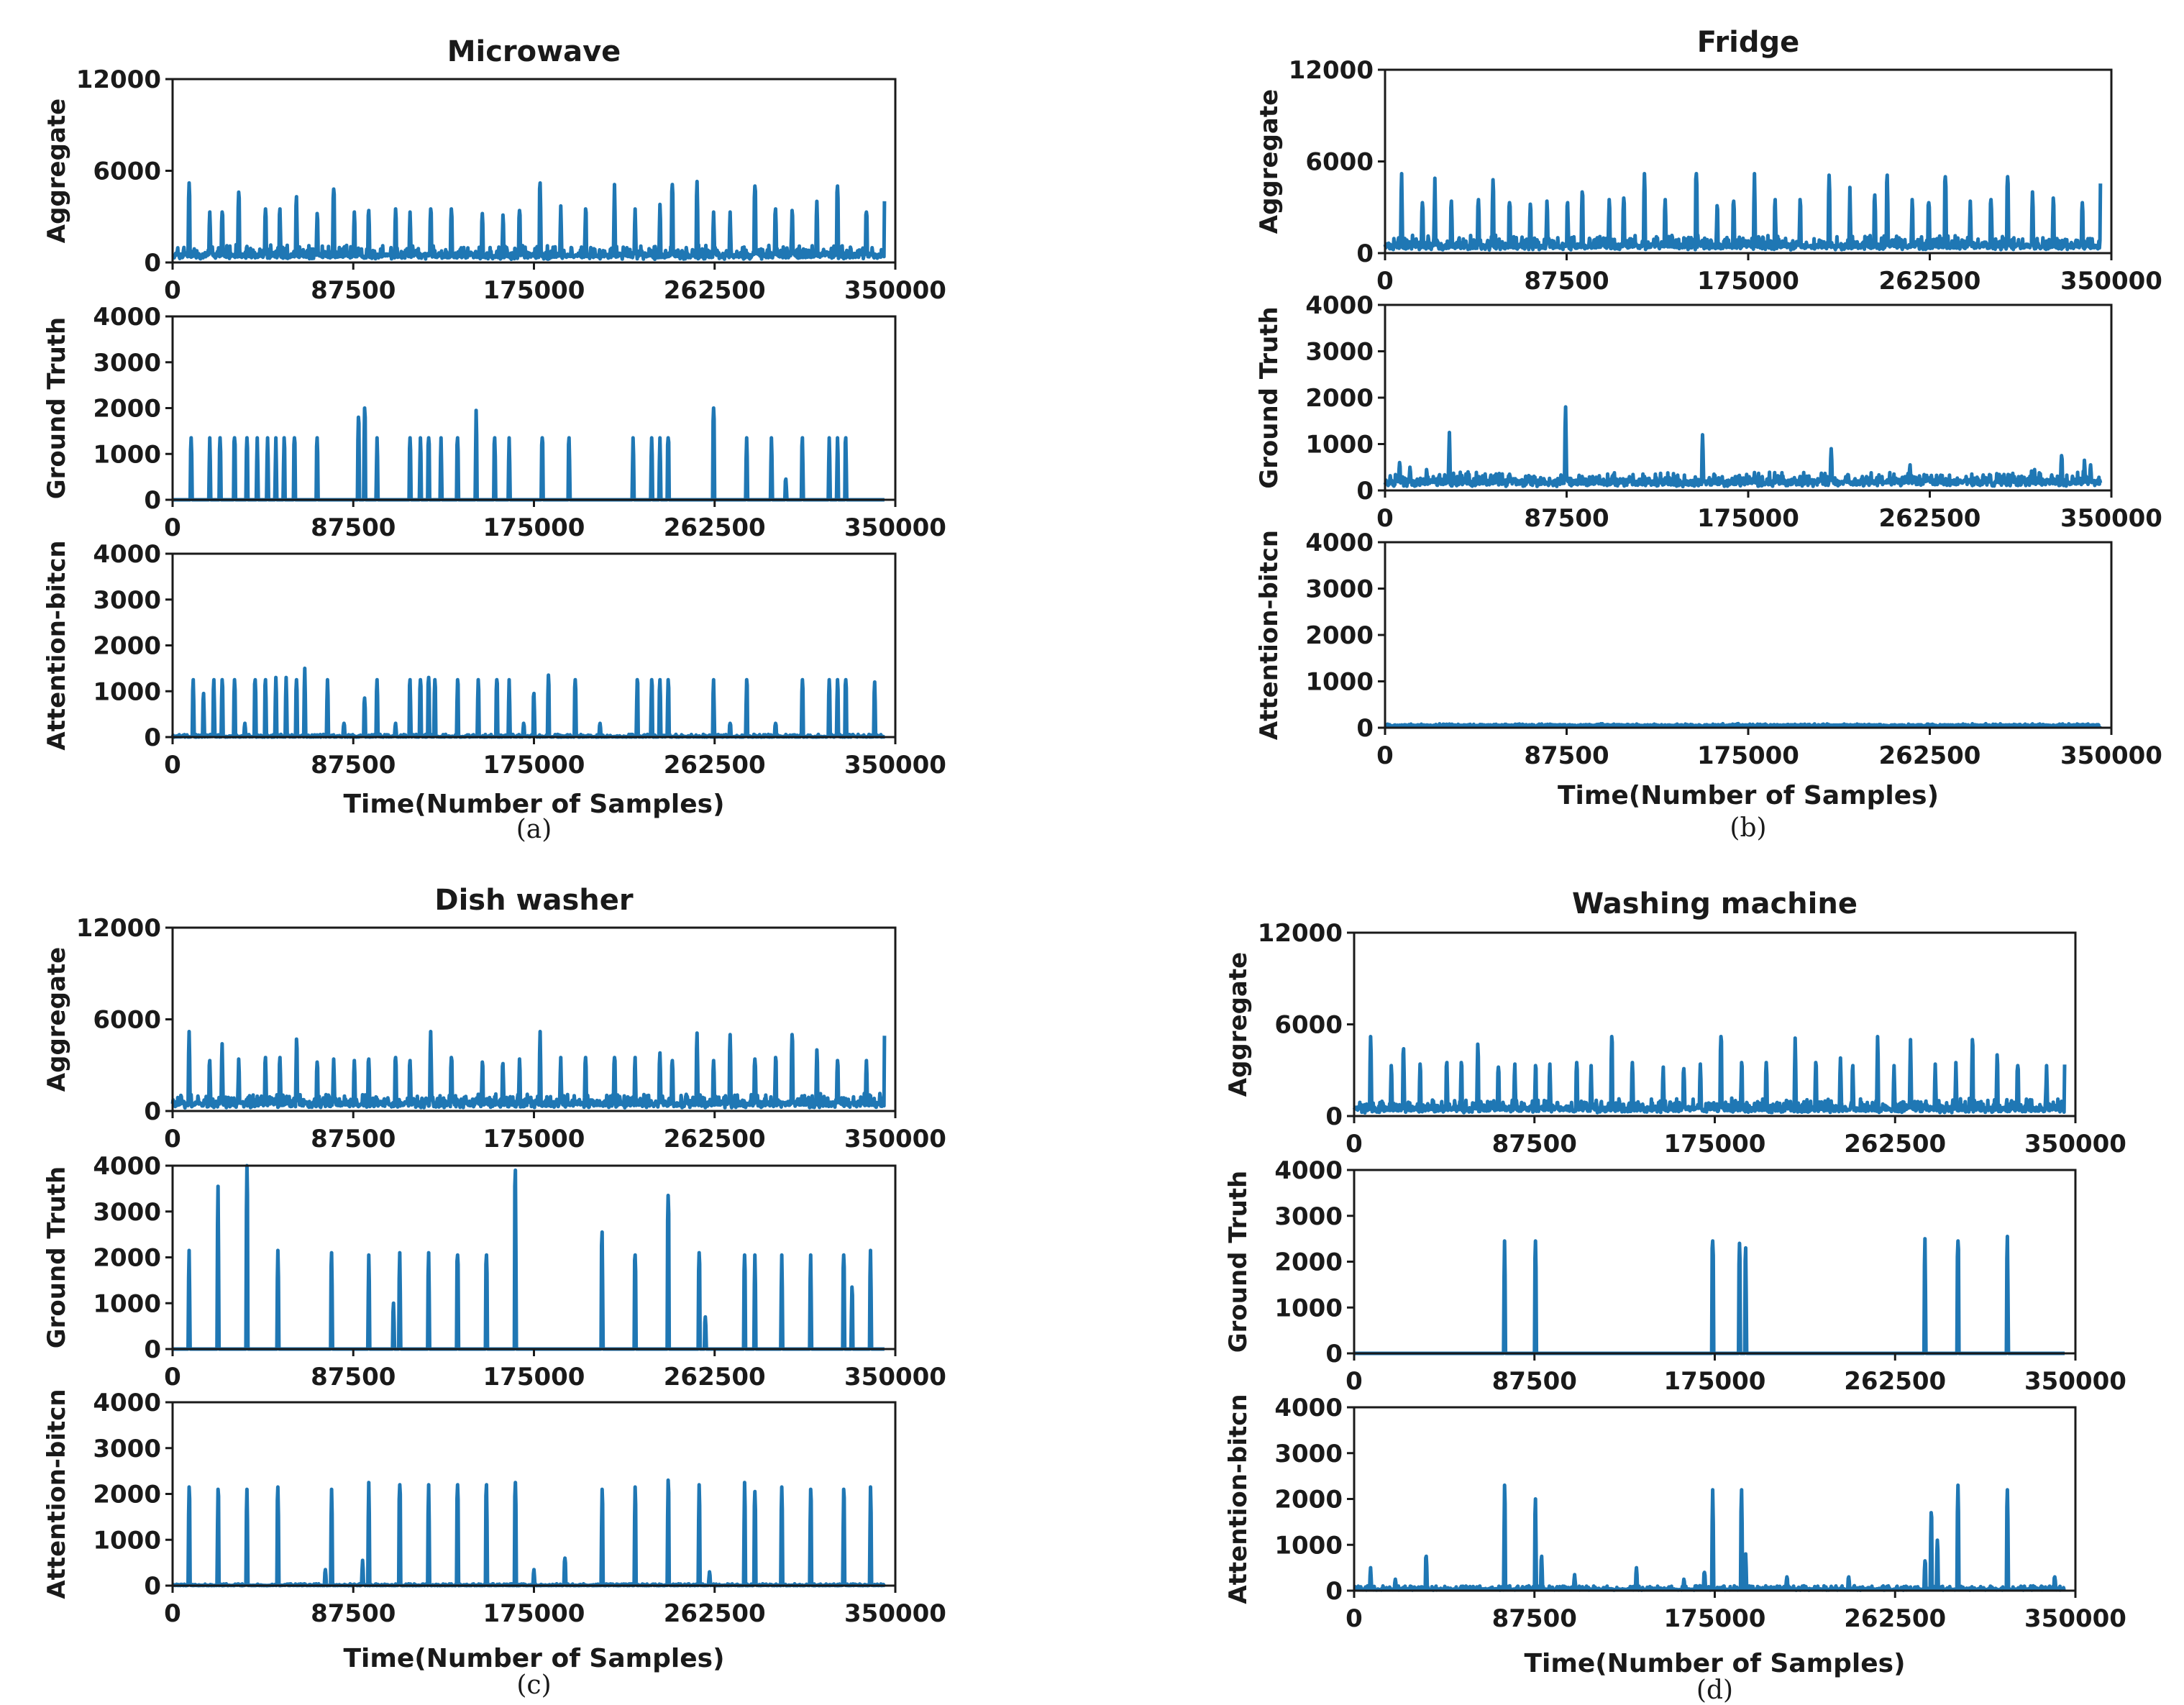  What do you see at coordinates (56, 645) in the screenshot?
I see `y-axis-label: Attention-bitcn` at bounding box center [56, 645].